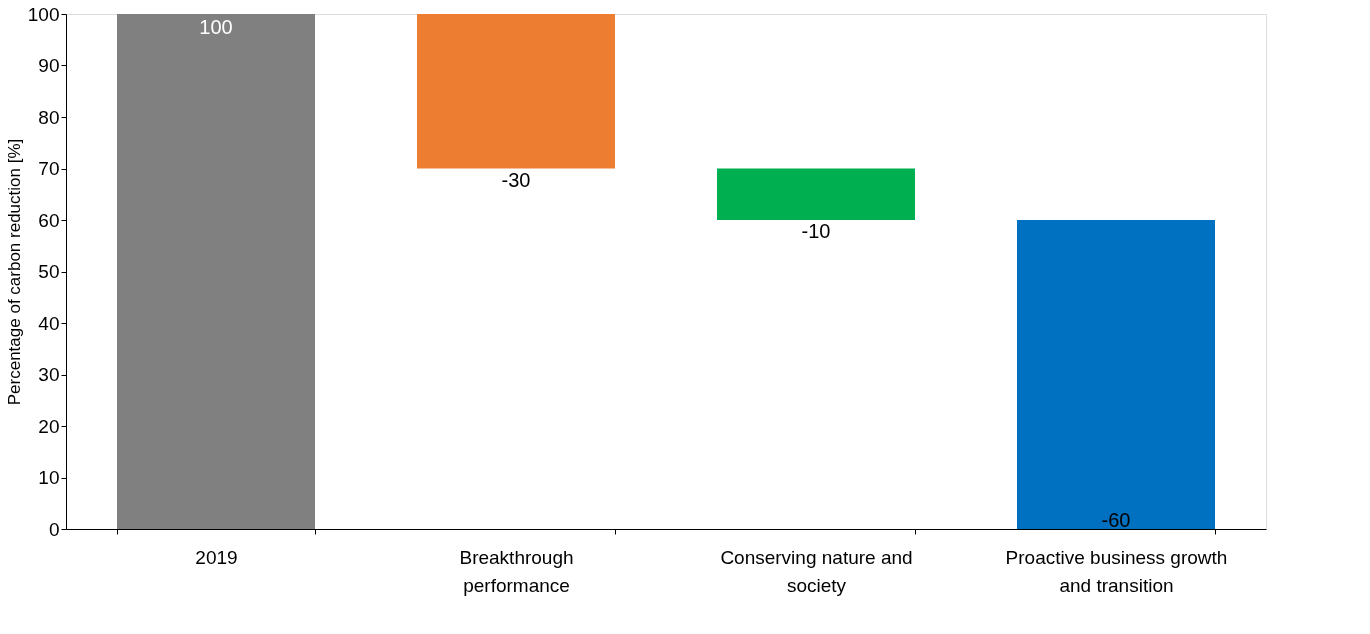  I want to click on x-tick-label: Breakthrough performance, so click(516, 571).